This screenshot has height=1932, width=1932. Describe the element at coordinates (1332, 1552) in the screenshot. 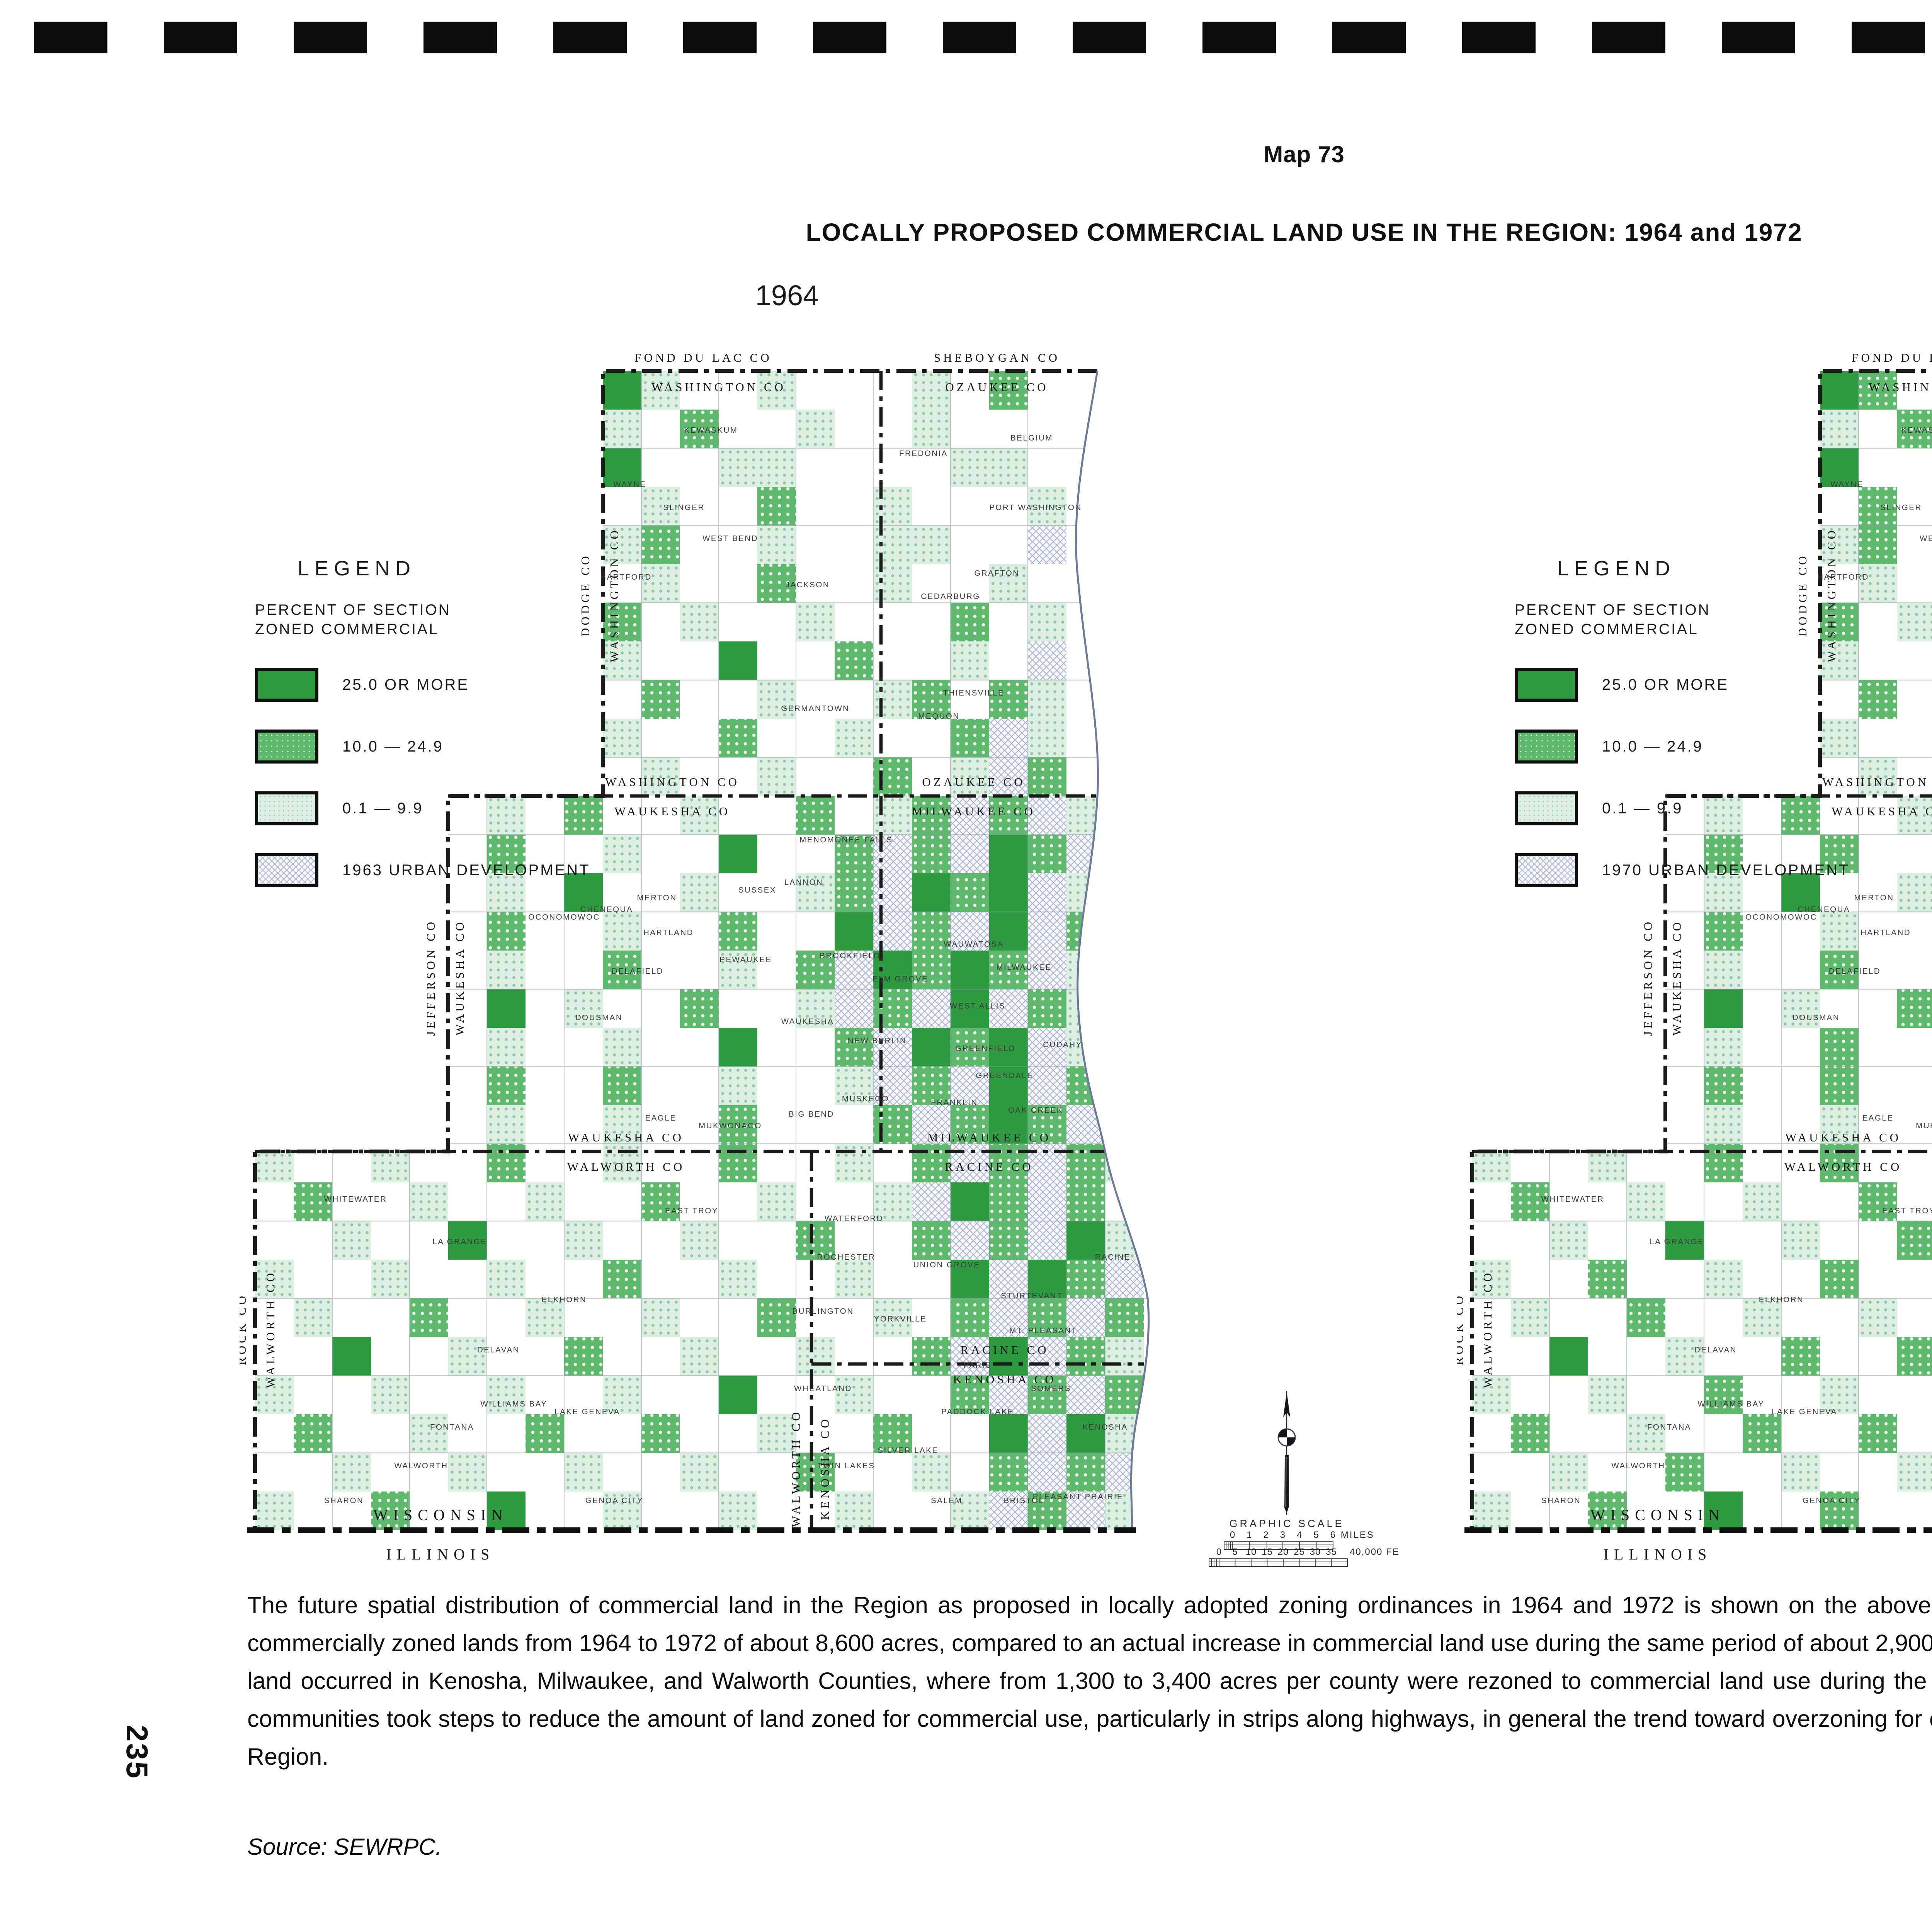

I see `svg-text: 35` at that location.